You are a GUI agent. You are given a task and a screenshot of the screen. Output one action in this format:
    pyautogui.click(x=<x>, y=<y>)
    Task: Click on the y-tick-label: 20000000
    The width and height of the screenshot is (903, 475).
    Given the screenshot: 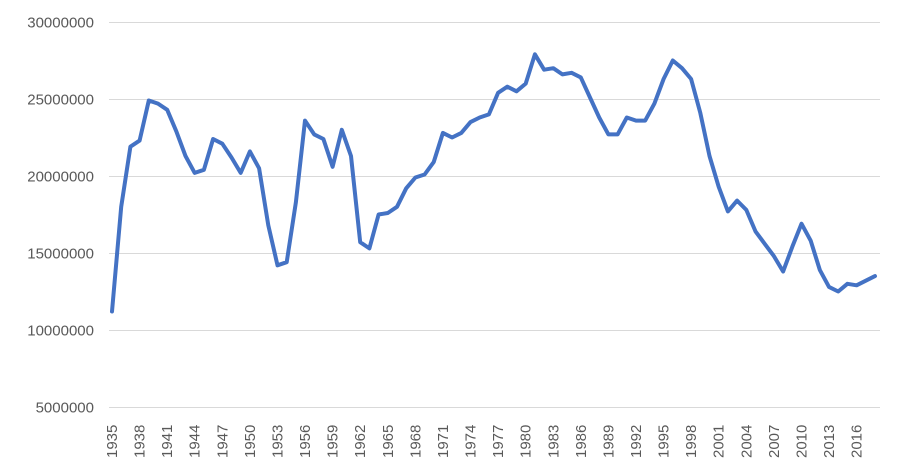 What is the action you would take?
    pyautogui.click(x=60, y=177)
    